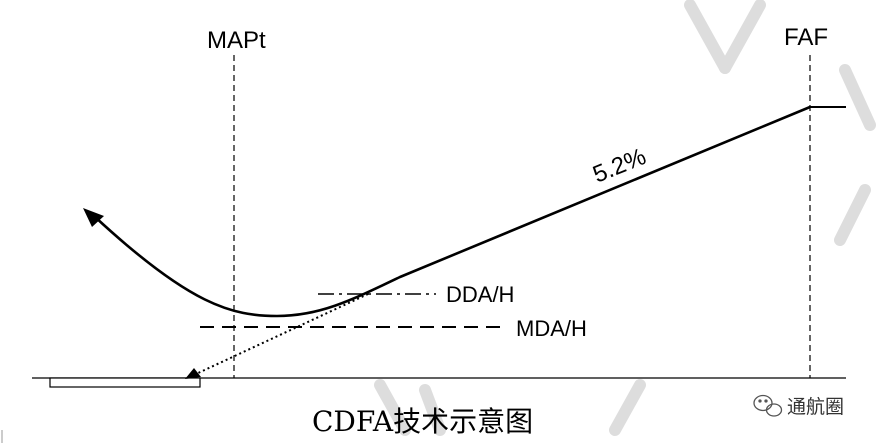  Describe the element at coordinates (93, 217) in the screenshot. I see `missed-approach-arrowhead` at that location.